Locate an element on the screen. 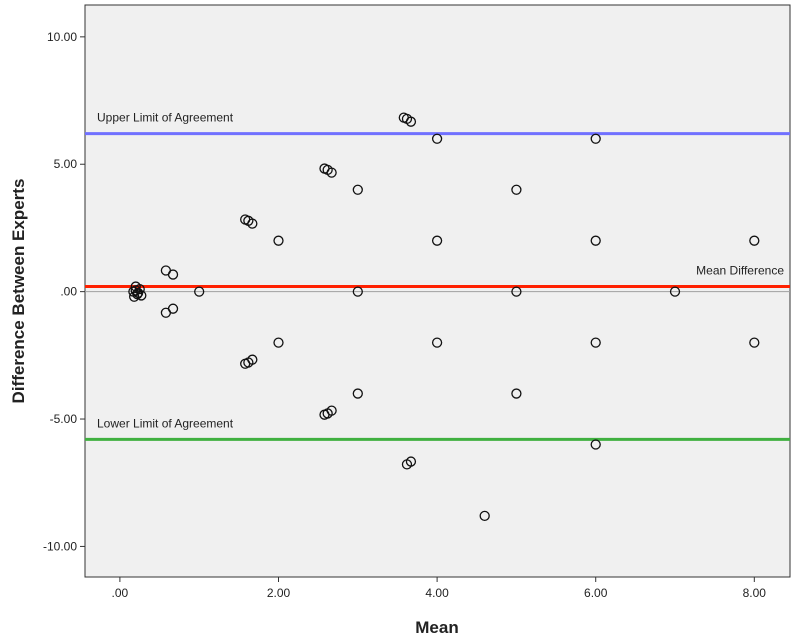  y-tick-label: 5.00 is located at coordinates (66, 164).